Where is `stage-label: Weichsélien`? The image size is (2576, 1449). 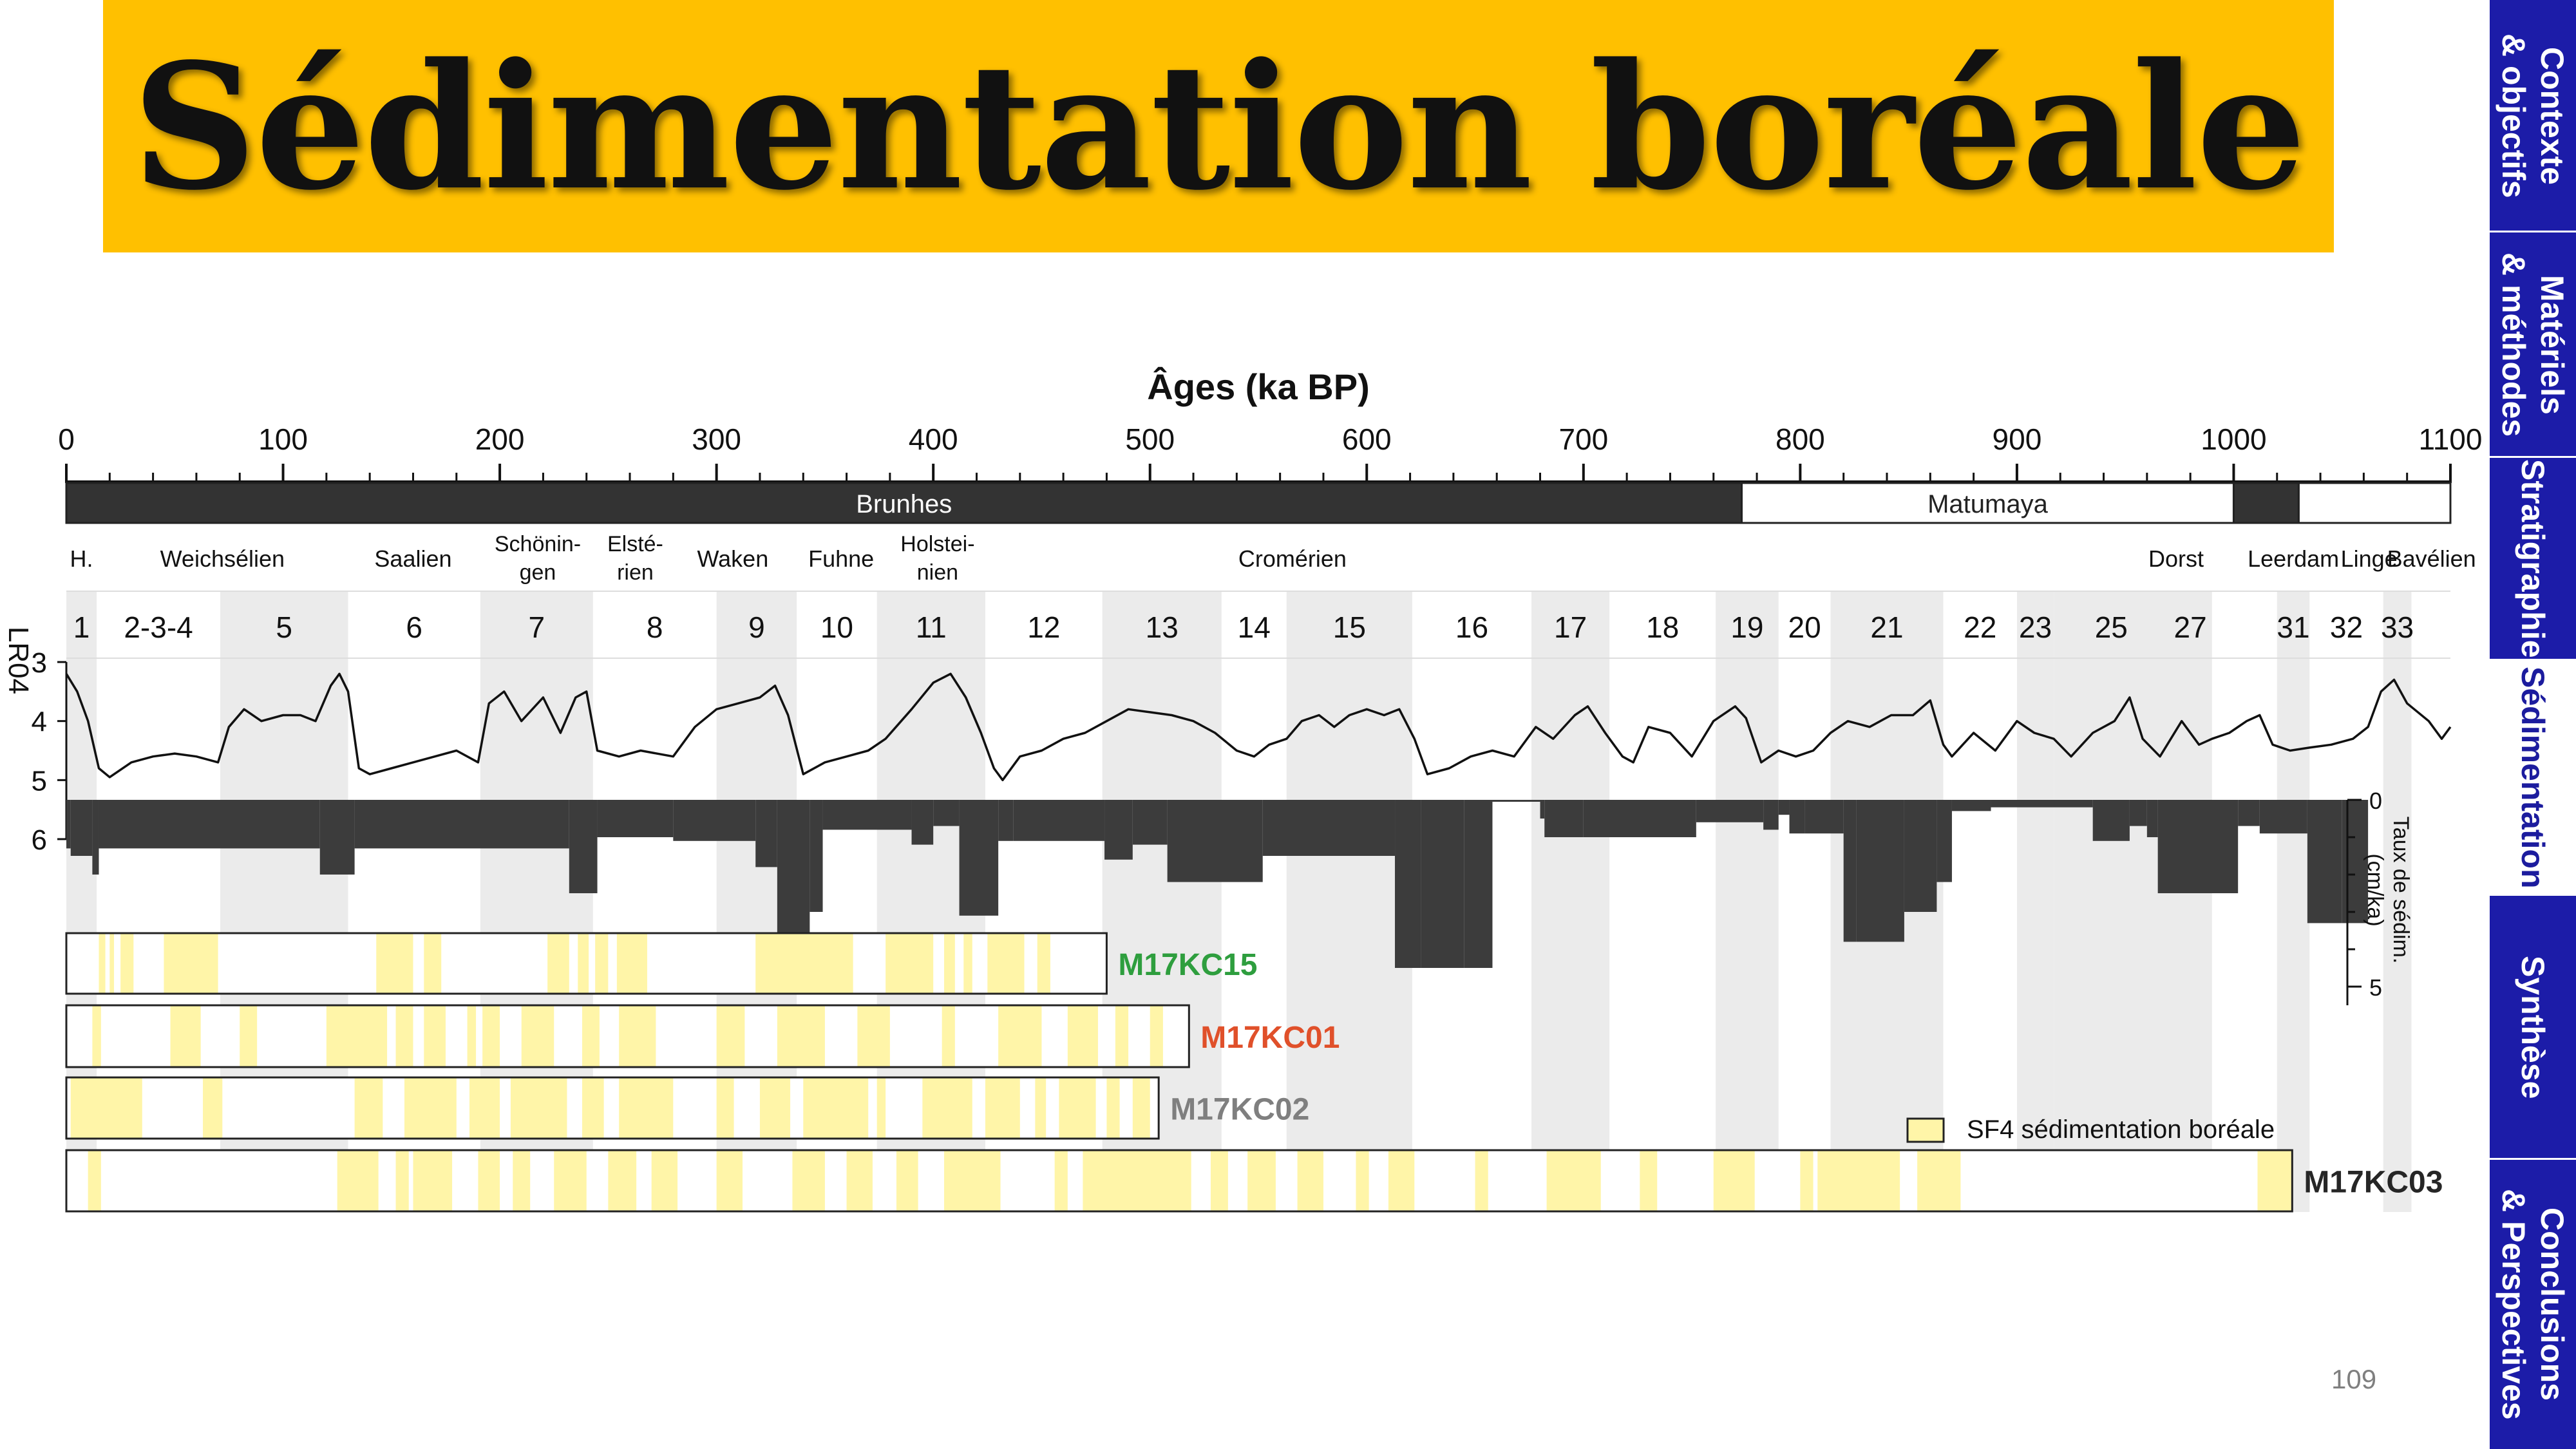 stage-label: Weichsélien is located at coordinates (223, 558).